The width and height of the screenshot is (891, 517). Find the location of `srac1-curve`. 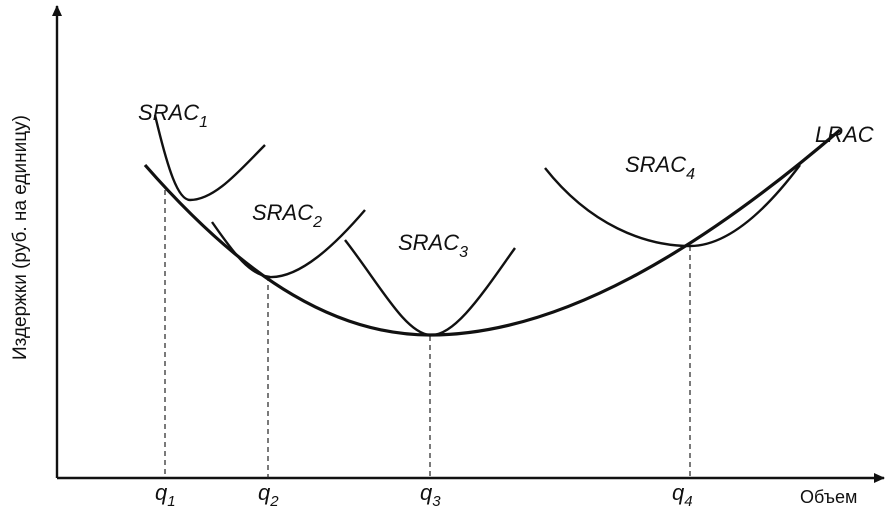

srac1-curve is located at coordinates (209, 158).